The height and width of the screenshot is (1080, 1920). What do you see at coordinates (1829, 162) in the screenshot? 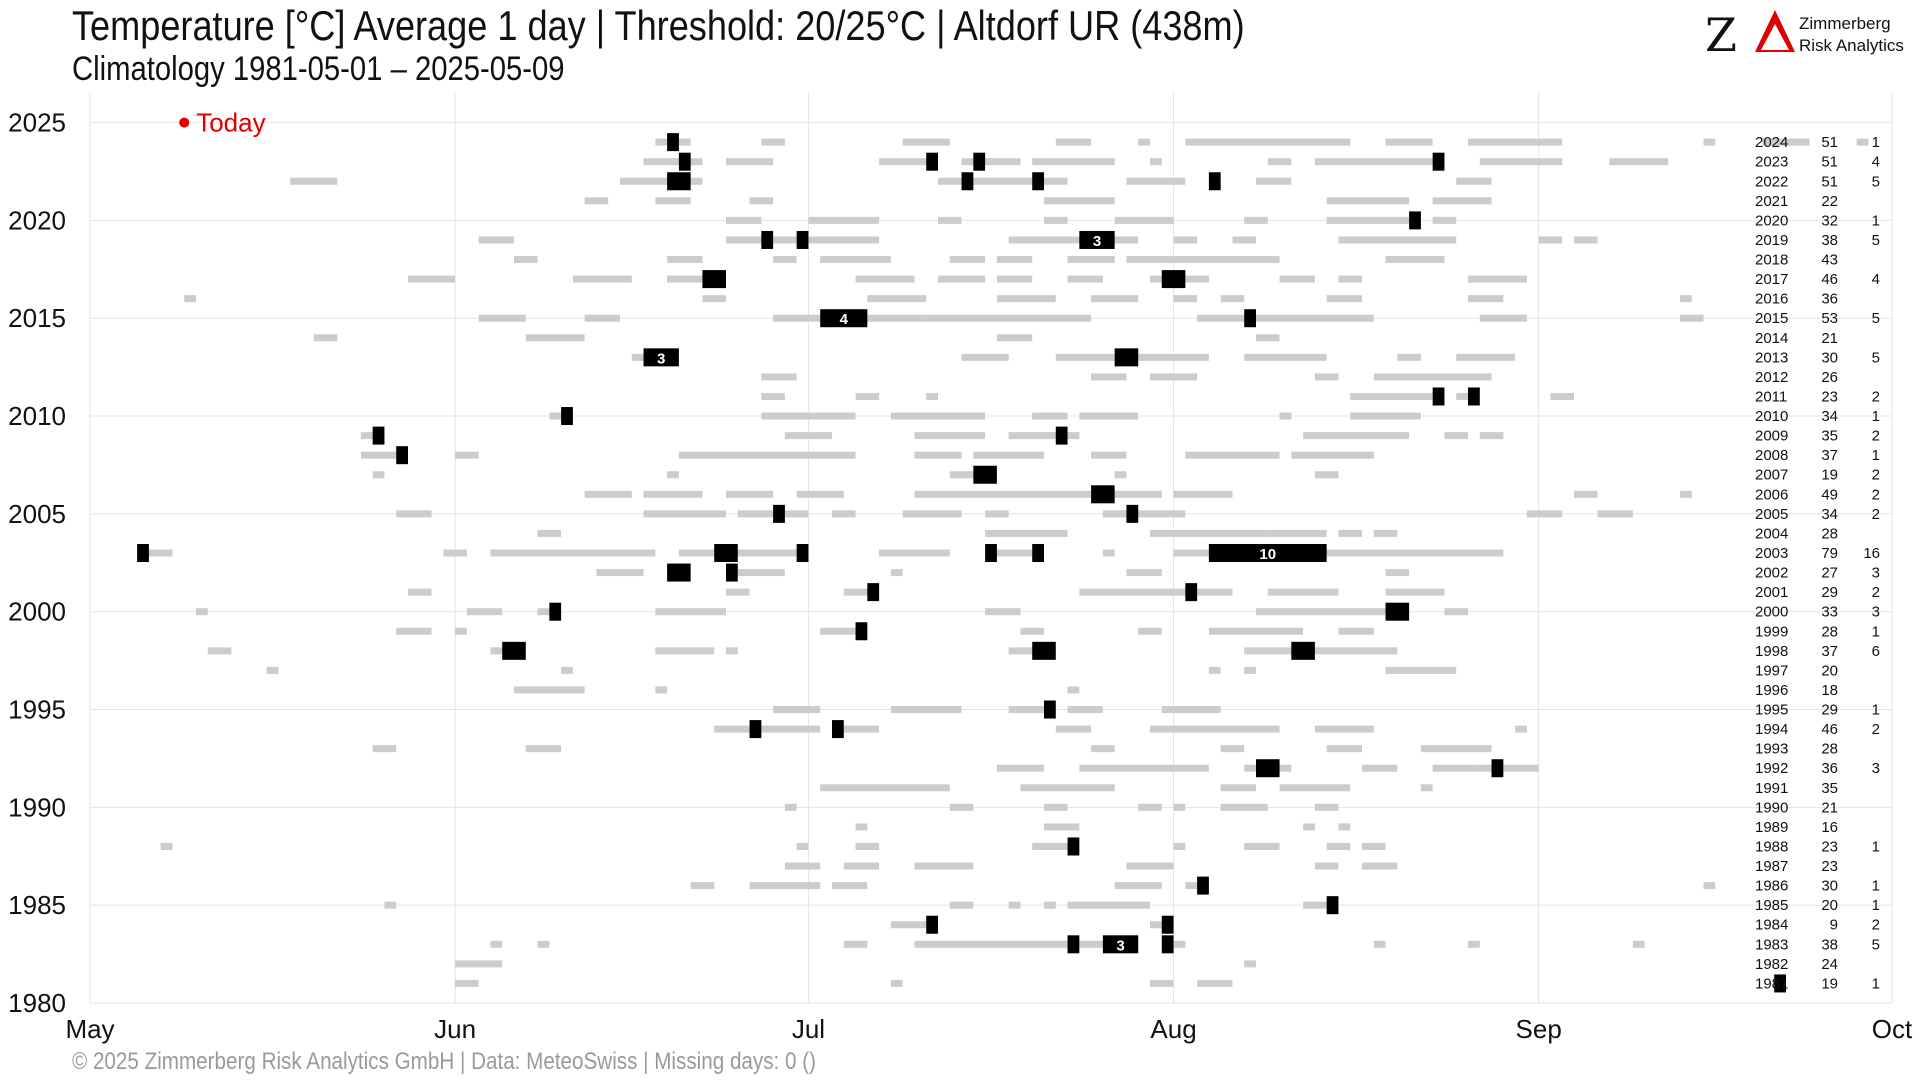
I see `summary-warm-days: 51` at bounding box center [1829, 162].